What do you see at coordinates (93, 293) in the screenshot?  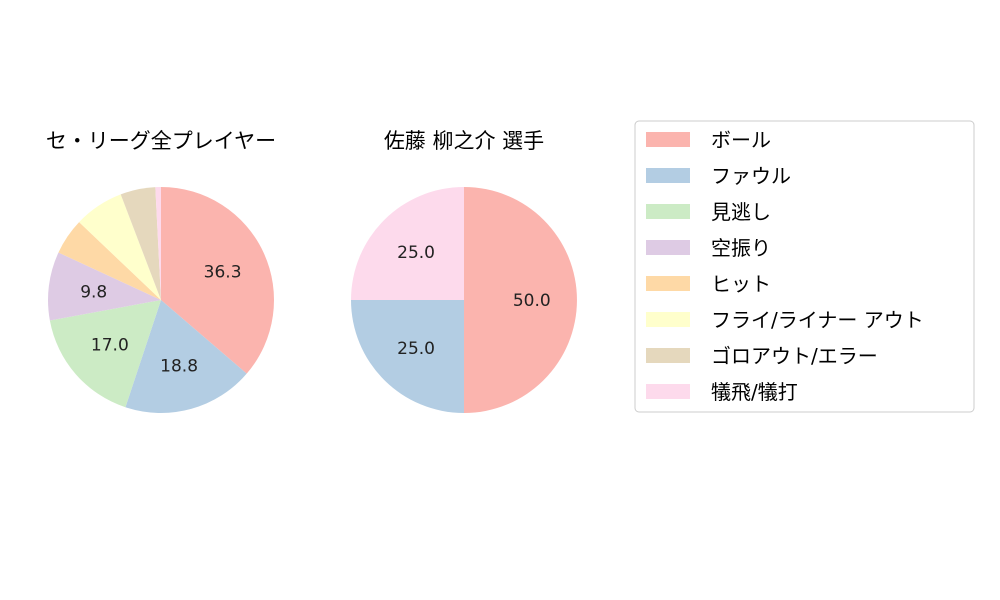 I see `slice-value-label: 9.8` at bounding box center [93, 293].